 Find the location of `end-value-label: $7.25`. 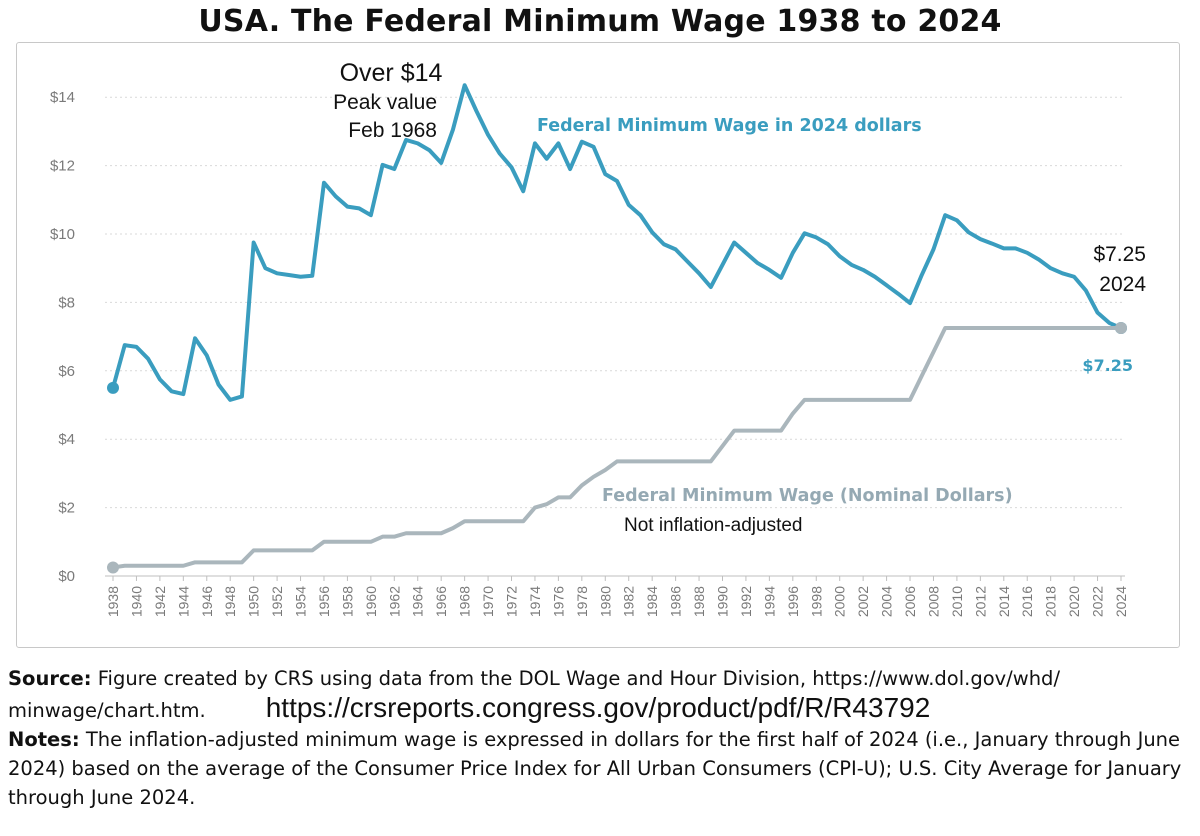

end-value-label: $7.25 is located at coordinates (1107, 365).